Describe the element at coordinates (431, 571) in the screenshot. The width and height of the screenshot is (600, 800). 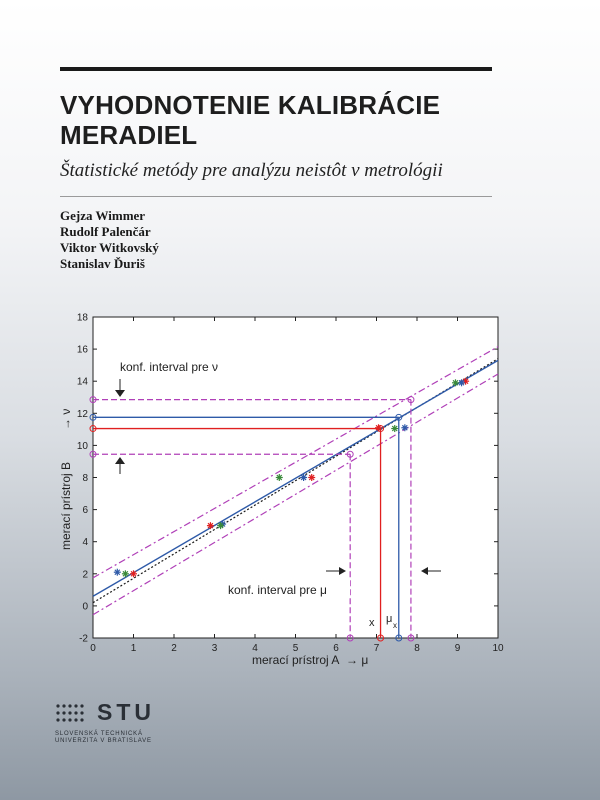
I see `arrow-left-icon` at that location.